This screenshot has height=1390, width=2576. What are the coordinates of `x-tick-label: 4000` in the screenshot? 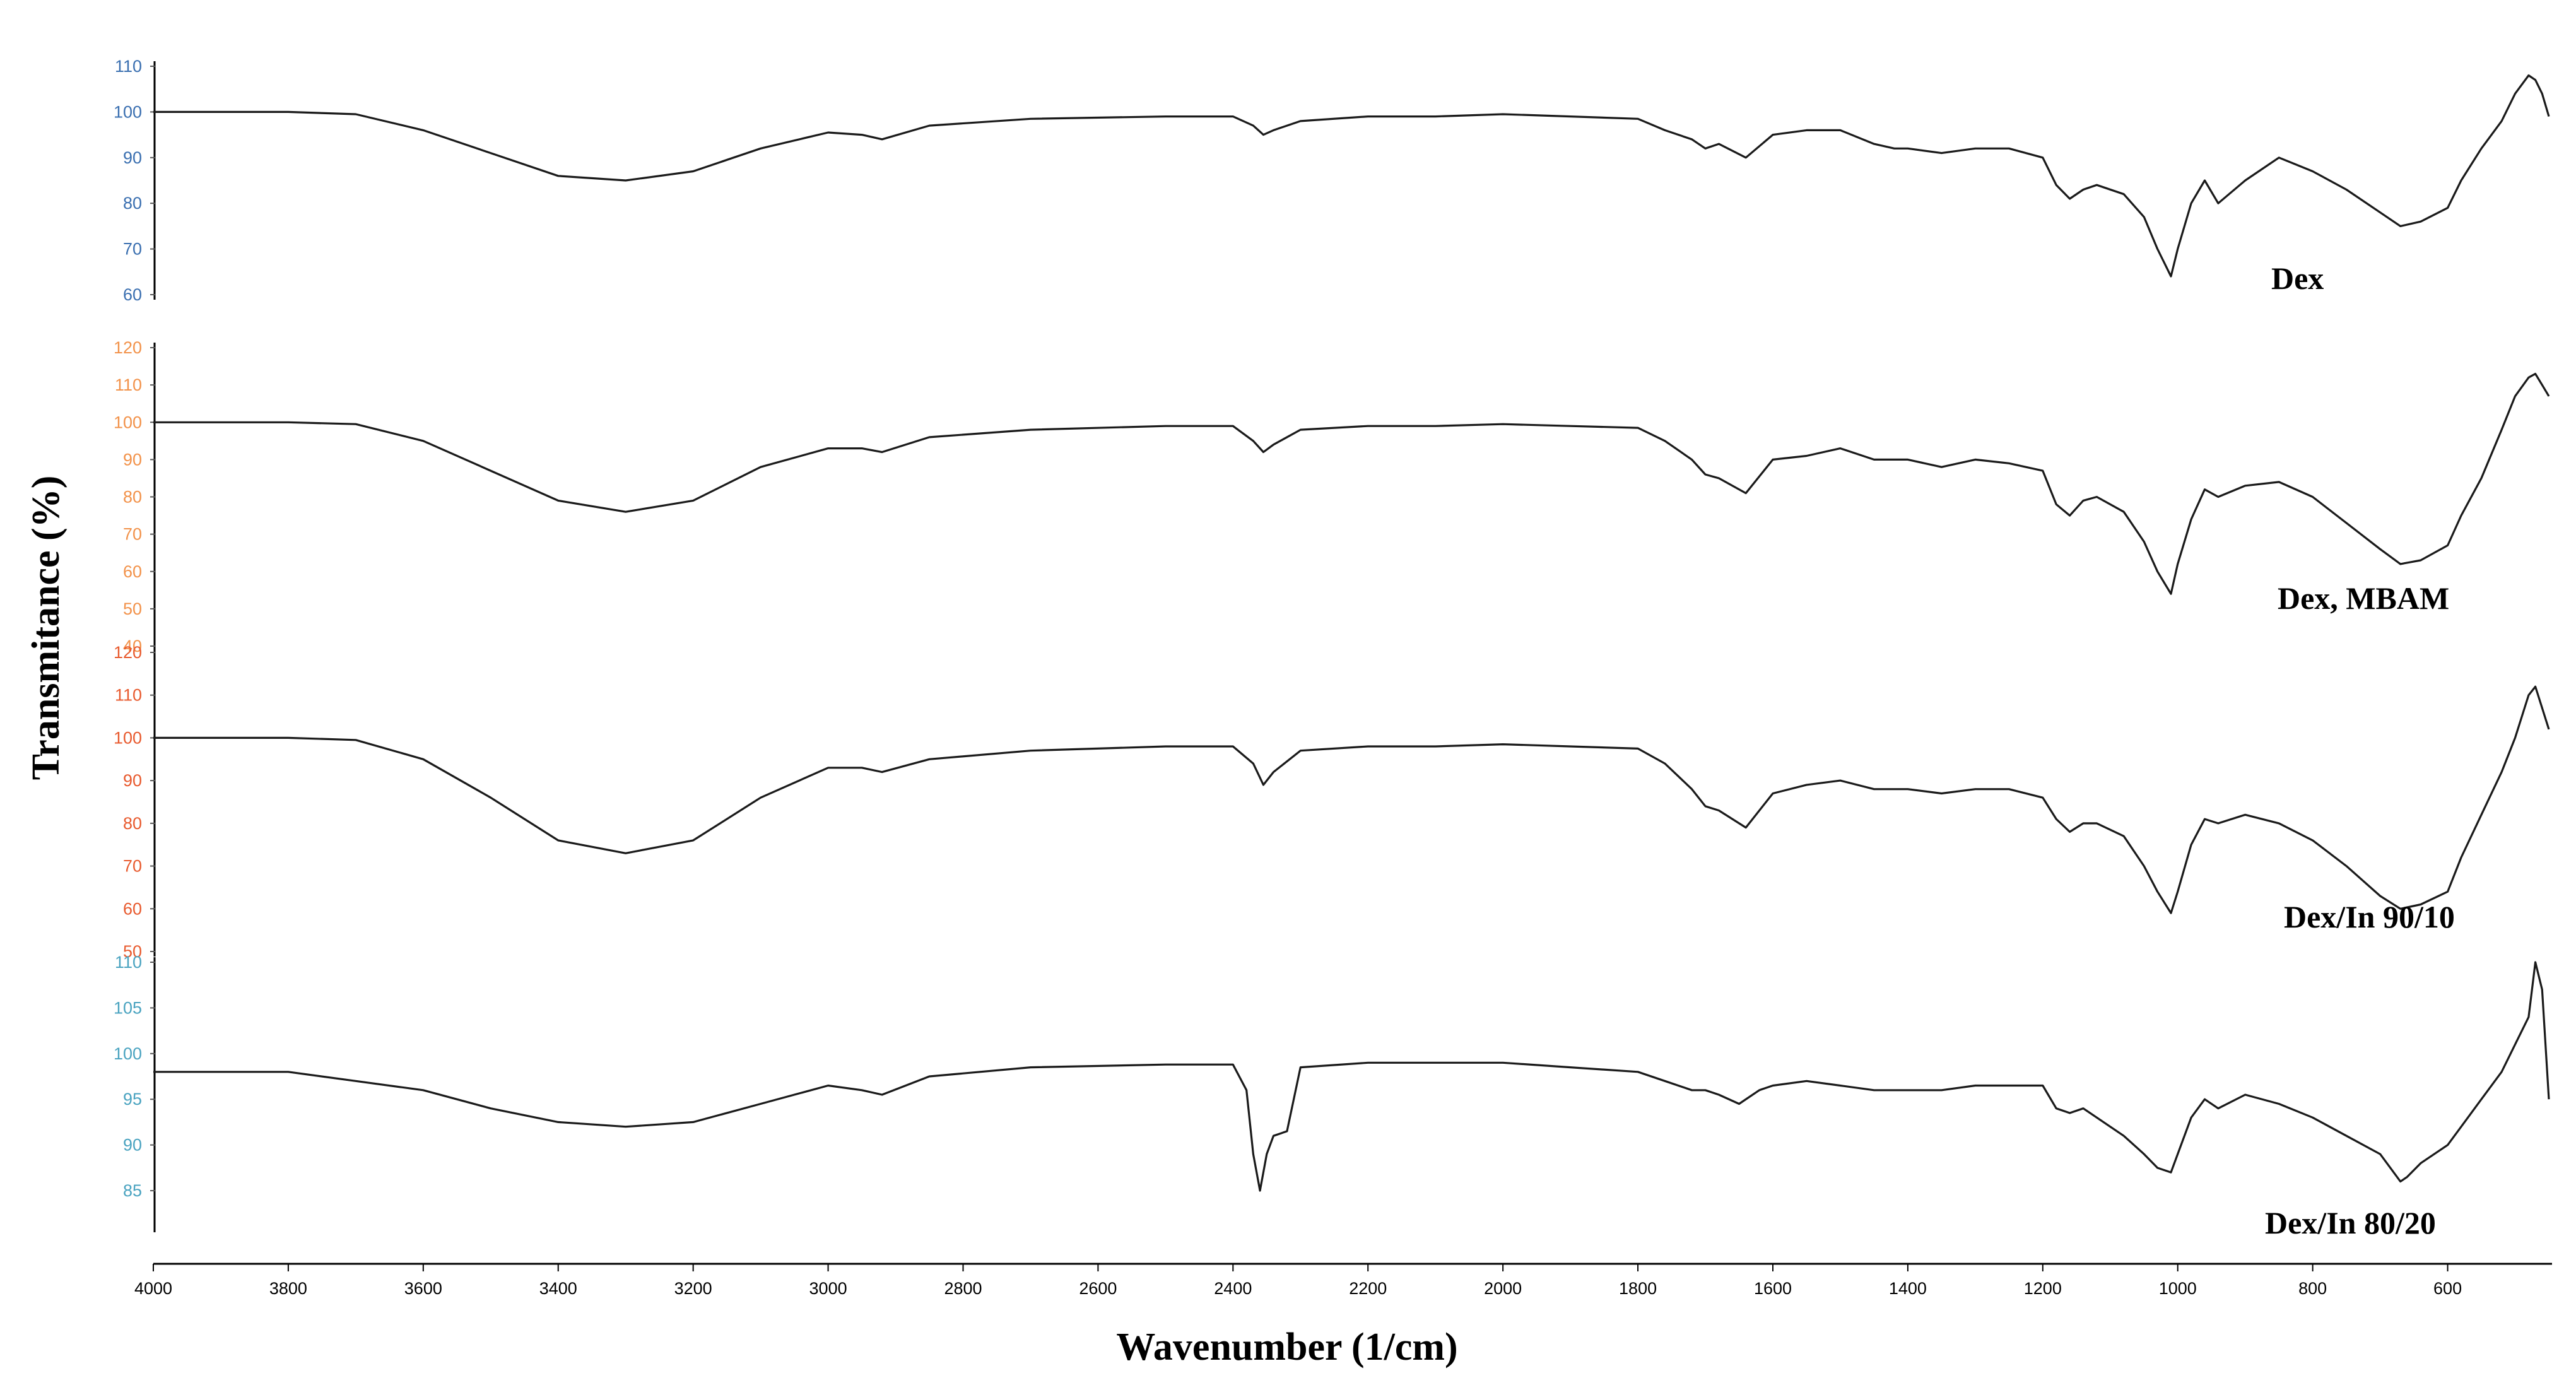 It's located at (153, 1288).